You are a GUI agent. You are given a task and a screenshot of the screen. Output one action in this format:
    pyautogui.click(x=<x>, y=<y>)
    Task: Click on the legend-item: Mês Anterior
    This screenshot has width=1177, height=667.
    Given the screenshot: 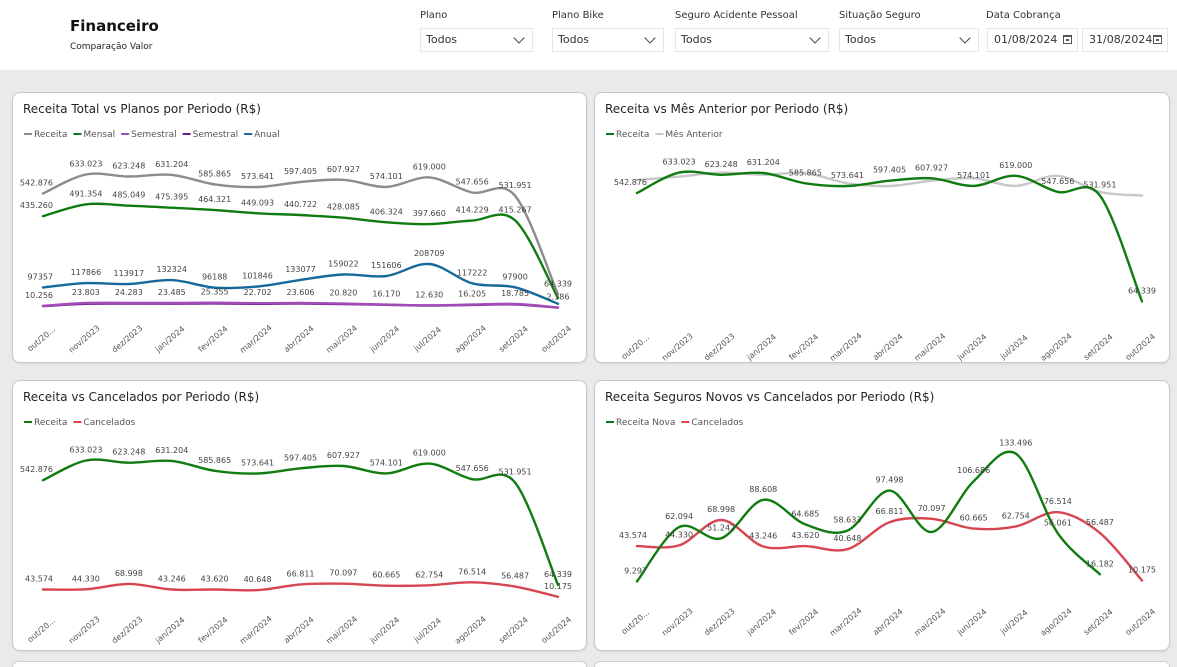 What is the action you would take?
    pyautogui.click(x=689, y=134)
    